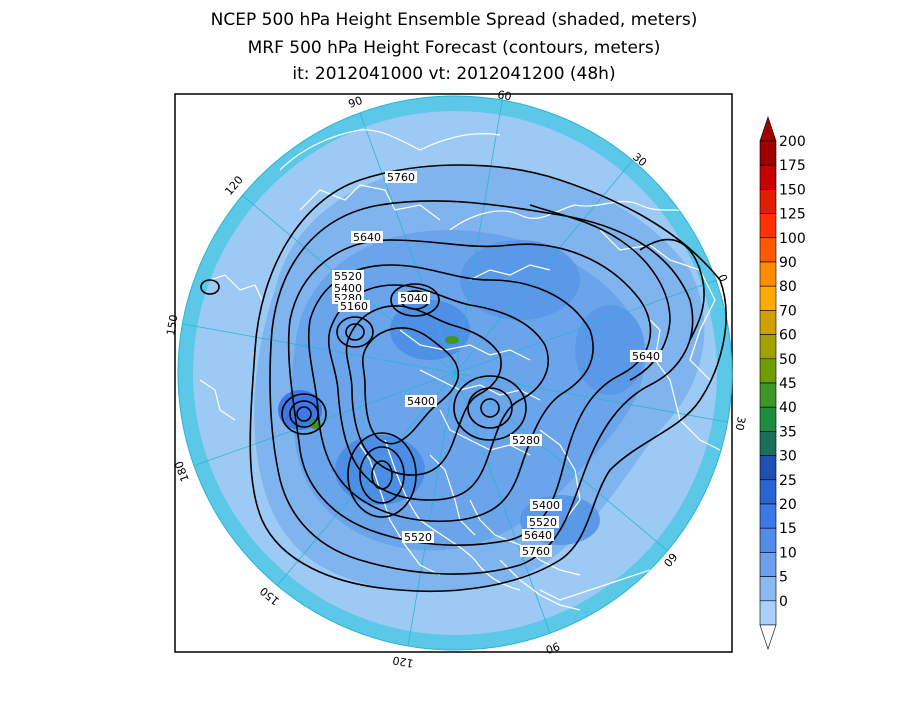  Describe the element at coordinates (504, 95) in the screenshot. I see `lon-label: 60` at that location.